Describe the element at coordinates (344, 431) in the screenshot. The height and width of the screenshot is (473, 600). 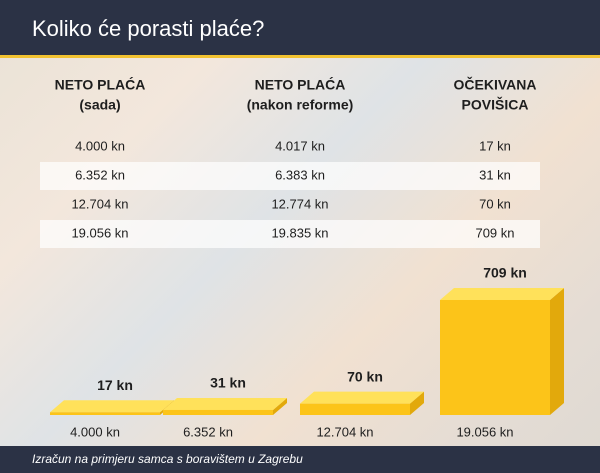
I see `category-label: 12.704 kn` at that location.